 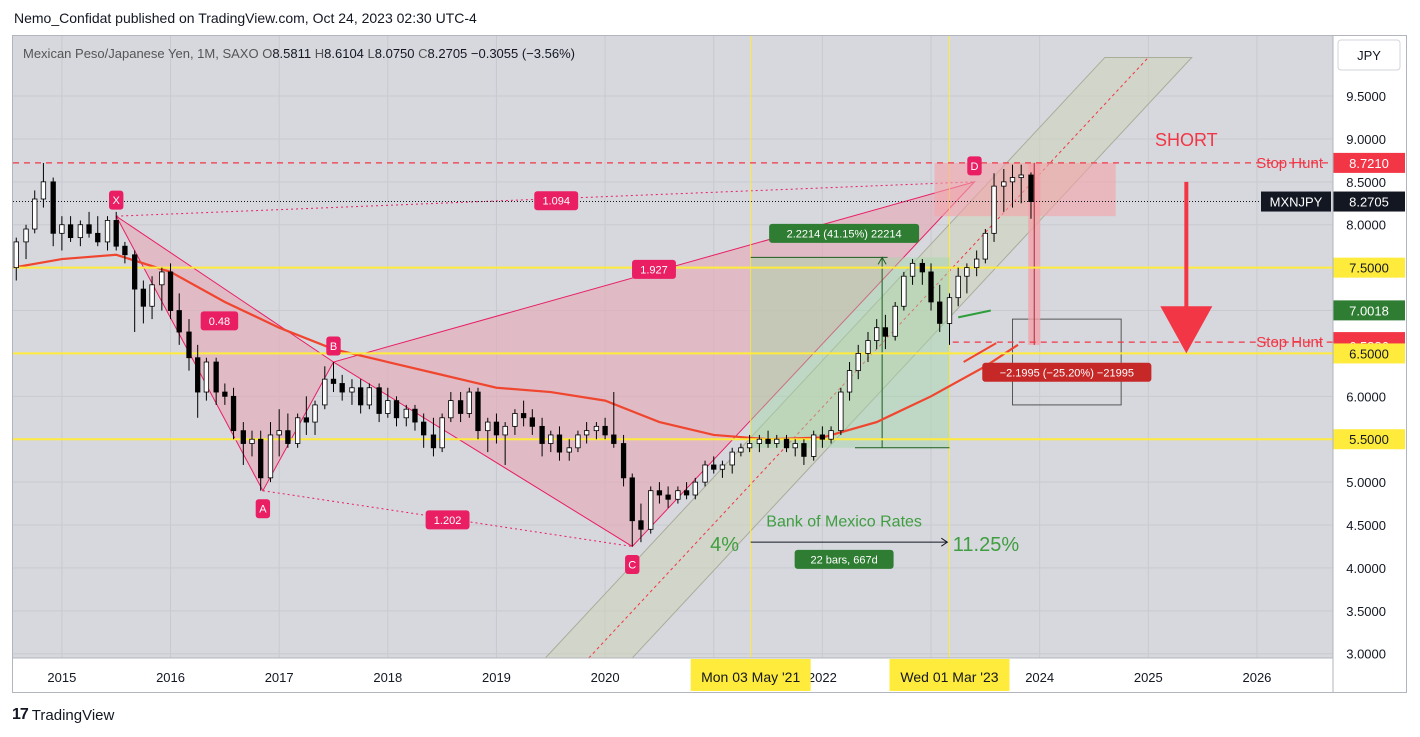 I want to click on y-tick-label: 4.0000, so click(x=1366, y=568).